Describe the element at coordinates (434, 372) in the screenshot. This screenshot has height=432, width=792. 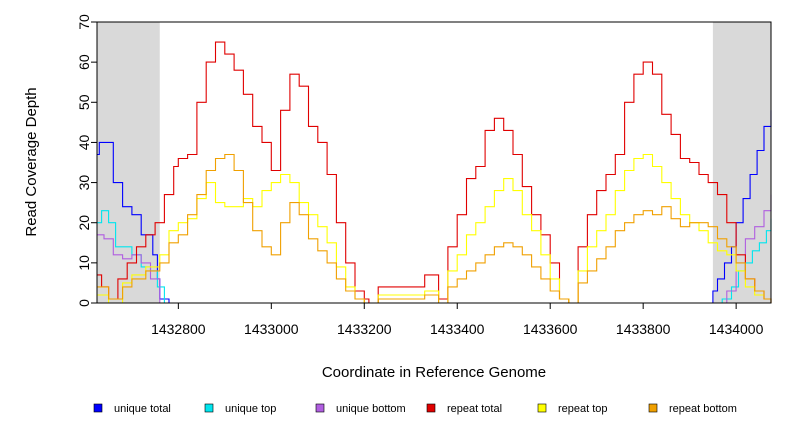
I see `x-axis-title: Coordinate in Reference Genome` at that location.